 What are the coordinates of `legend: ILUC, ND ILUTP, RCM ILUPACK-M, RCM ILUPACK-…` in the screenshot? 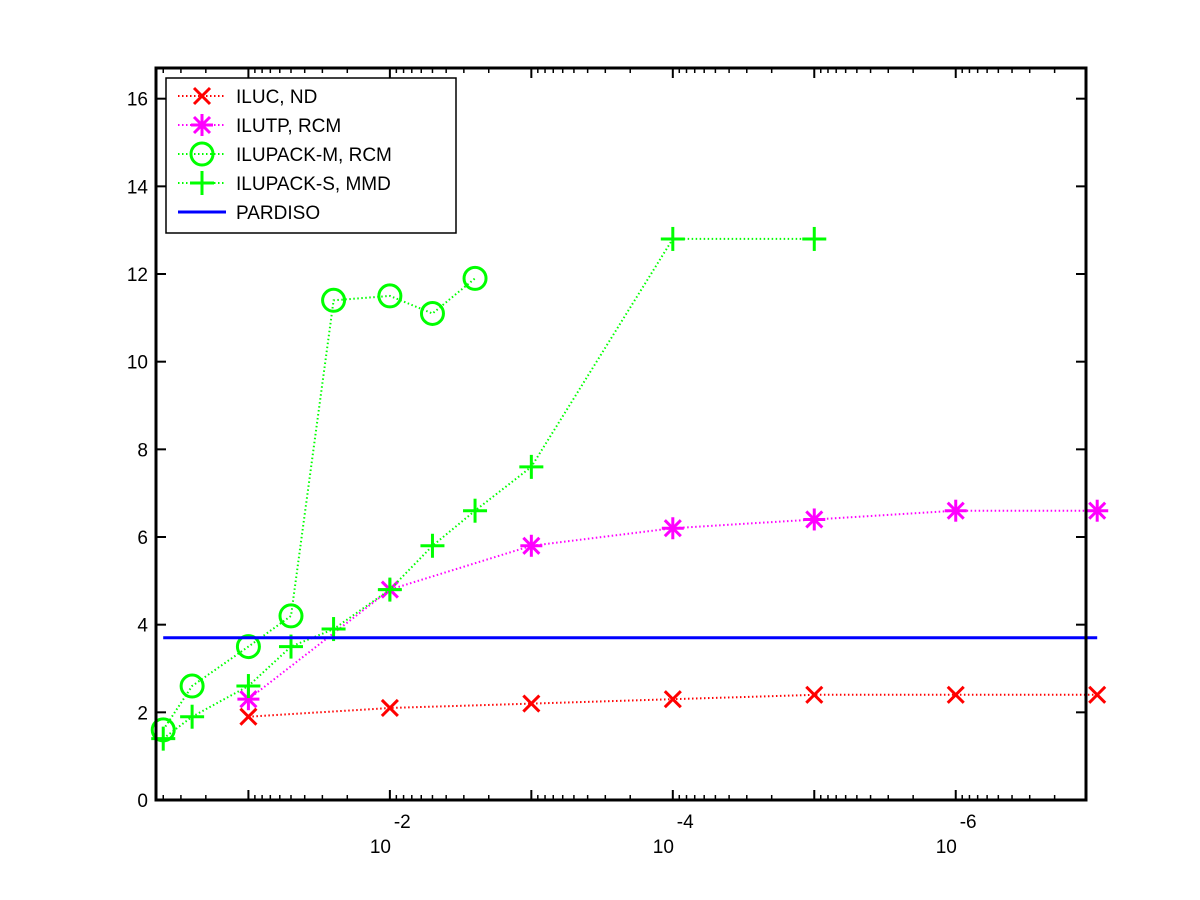 It's located at (311, 155).